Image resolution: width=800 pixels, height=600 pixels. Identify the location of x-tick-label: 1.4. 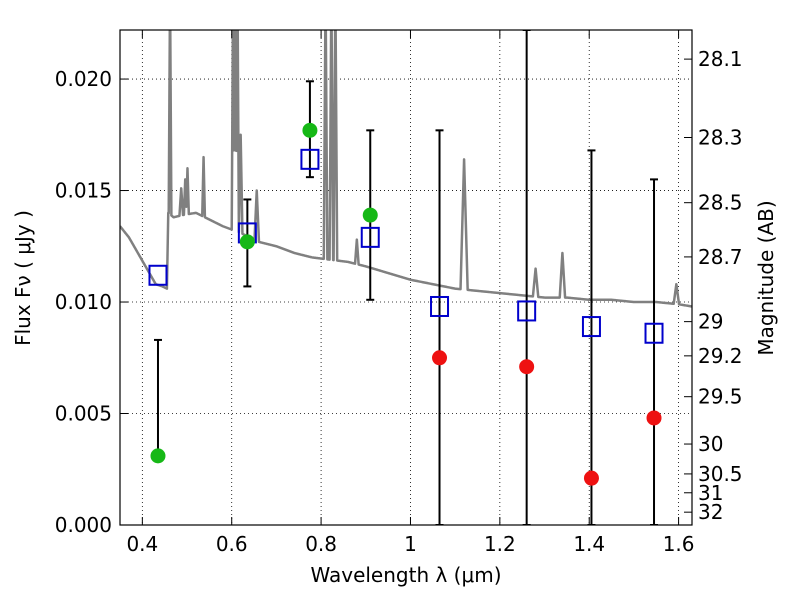
(589, 544).